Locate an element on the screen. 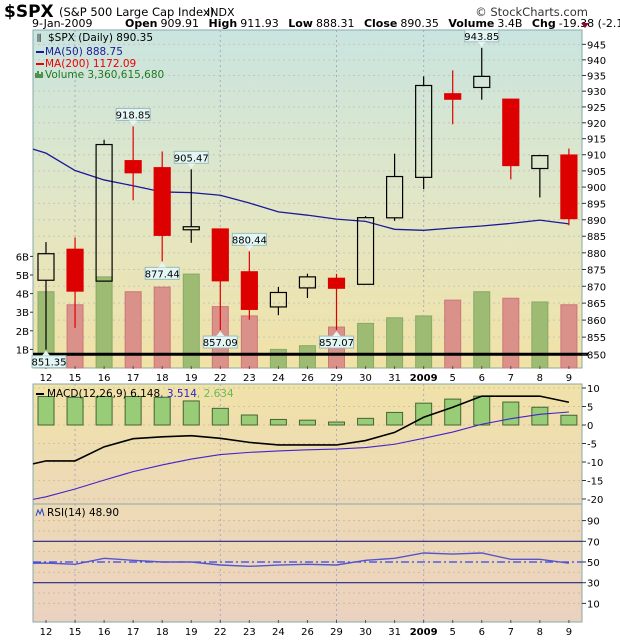 This screenshot has height=643, width=620. legend-macd-signal: , 3.514 is located at coordinates (178, 394).